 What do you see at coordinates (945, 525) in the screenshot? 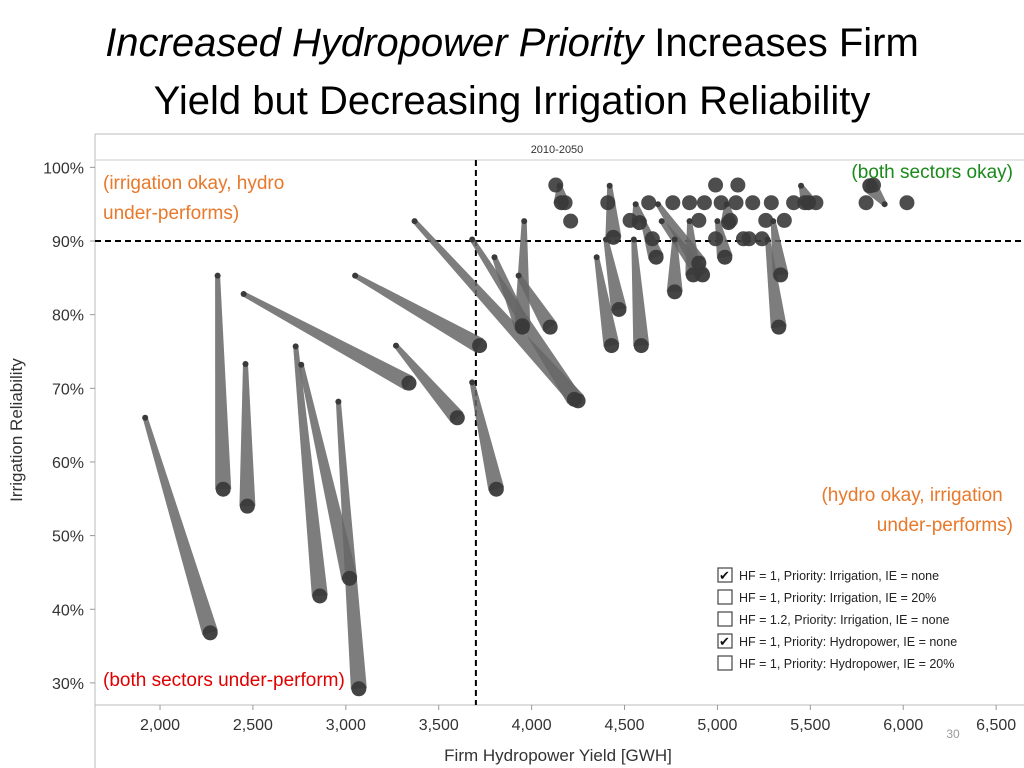
I see `annotation-bottom-right-line2: under-performs)` at bounding box center [945, 525].